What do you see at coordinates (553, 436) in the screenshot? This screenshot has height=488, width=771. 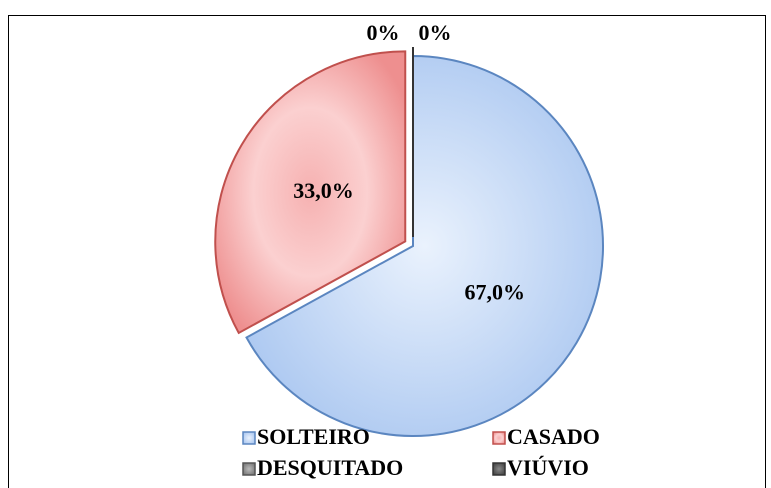 I see `legend-label: CASADO` at bounding box center [553, 436].